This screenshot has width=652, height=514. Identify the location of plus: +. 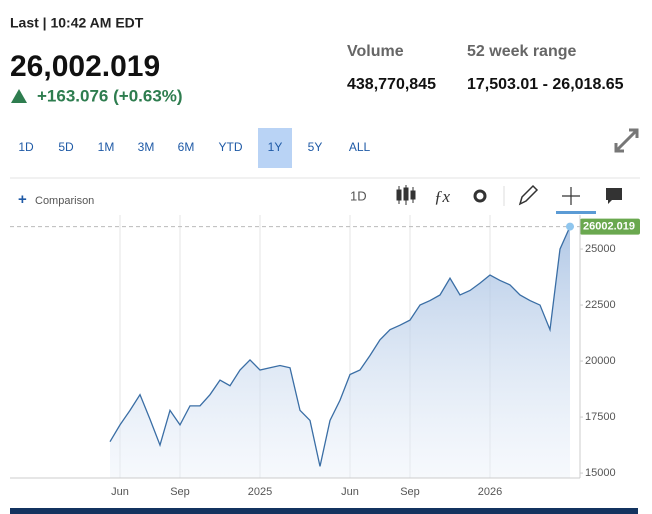
(22, 199).